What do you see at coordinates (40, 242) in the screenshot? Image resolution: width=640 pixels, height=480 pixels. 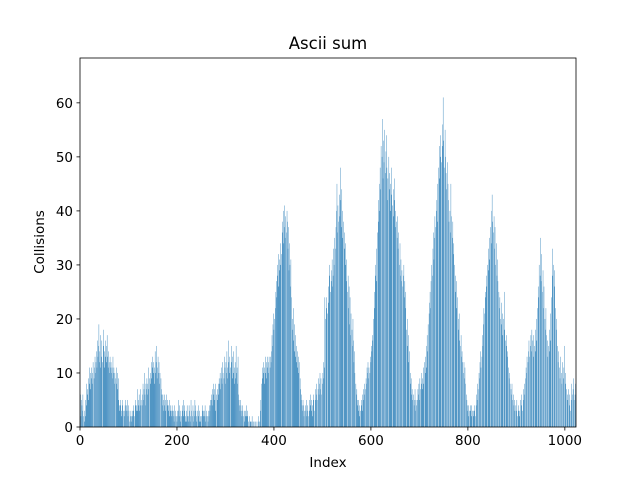 I see `y-axis-label: Collisions` at bounding box center [40, 242].